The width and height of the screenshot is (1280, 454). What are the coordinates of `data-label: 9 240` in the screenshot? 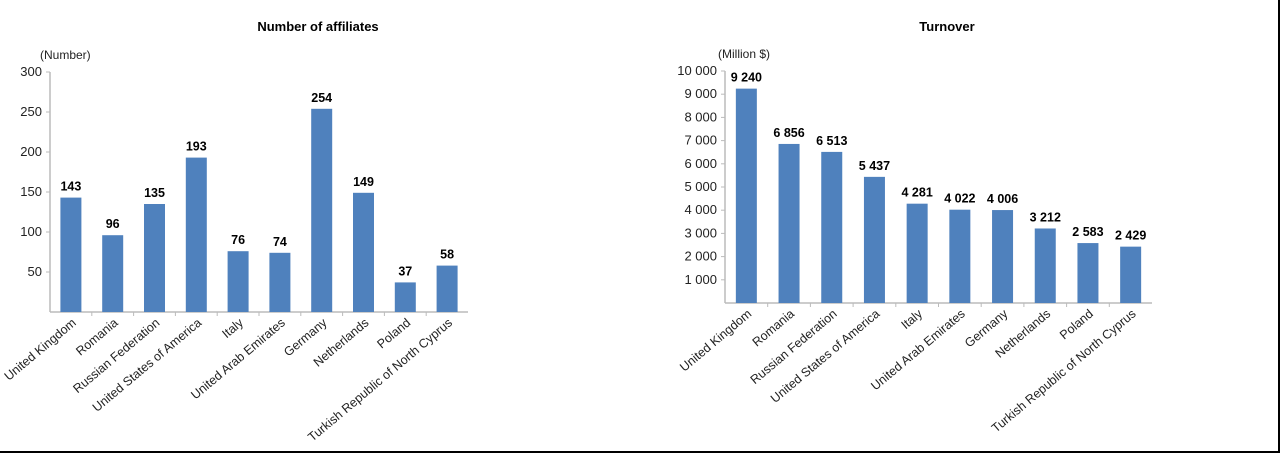 It's located at (746, 78).